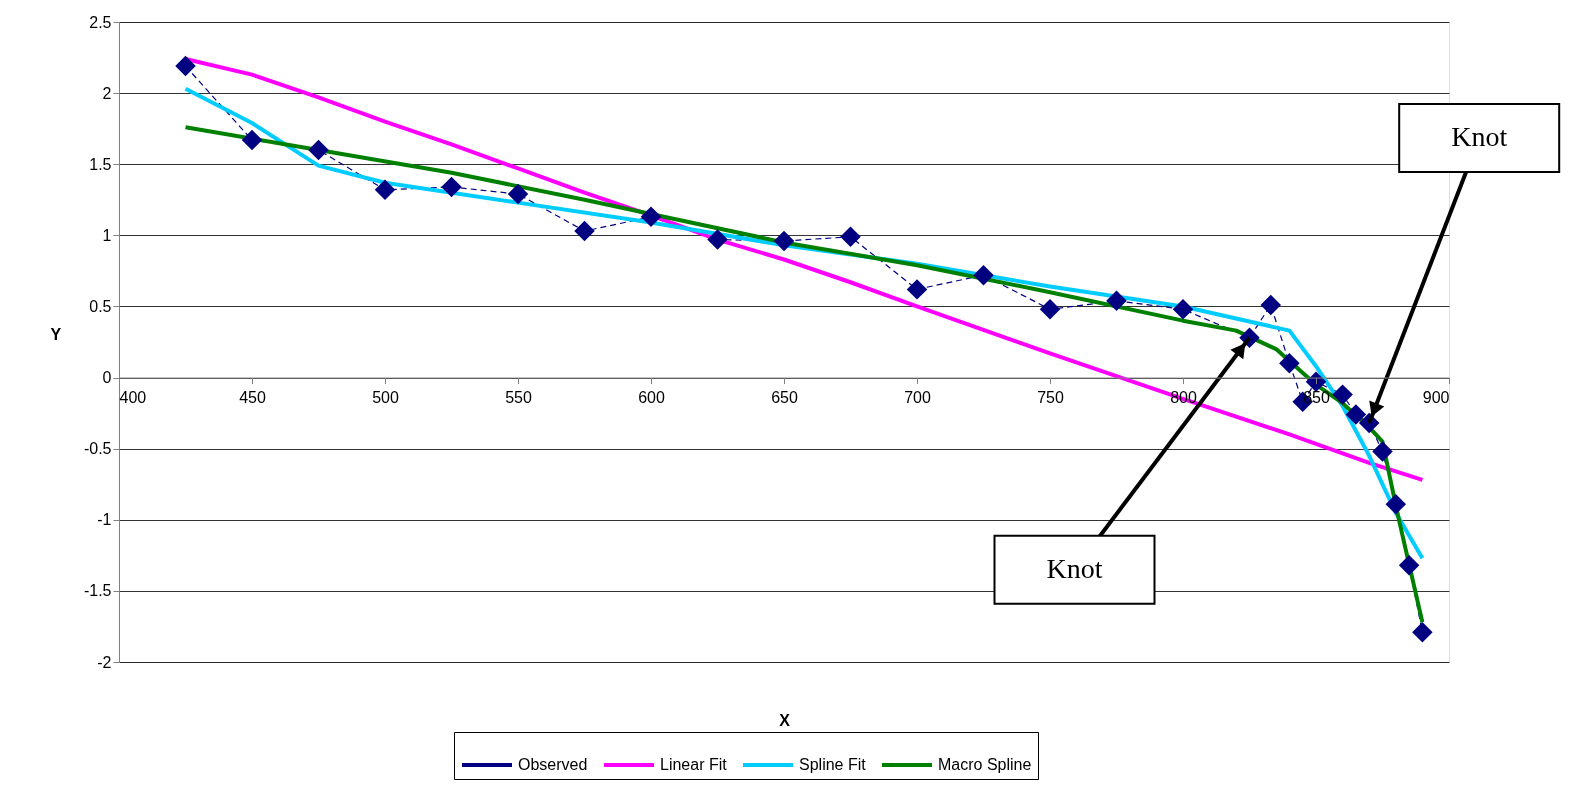 This screenshot has height=807, width=1596. What do you see at coordinates (518, 398) in the screenshot?
I see `x-tick-label: 550` at bounding box center [518, 398].